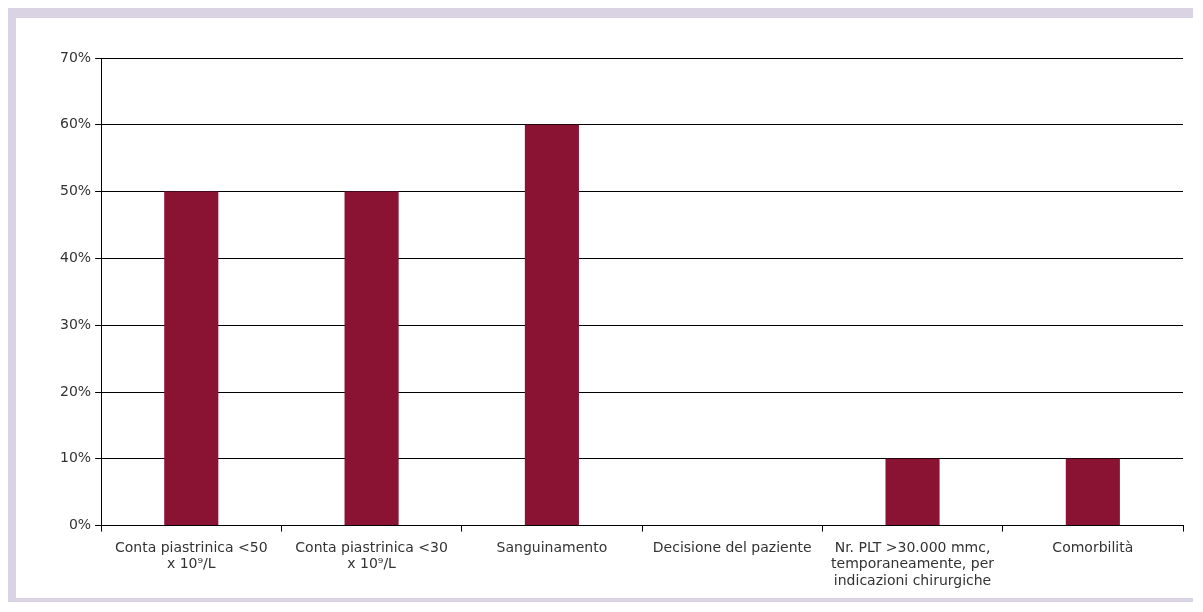 This screenshot has height=612, width=1203. I want to click on x-tick-label: Sanguinamento, so click(552, 546).